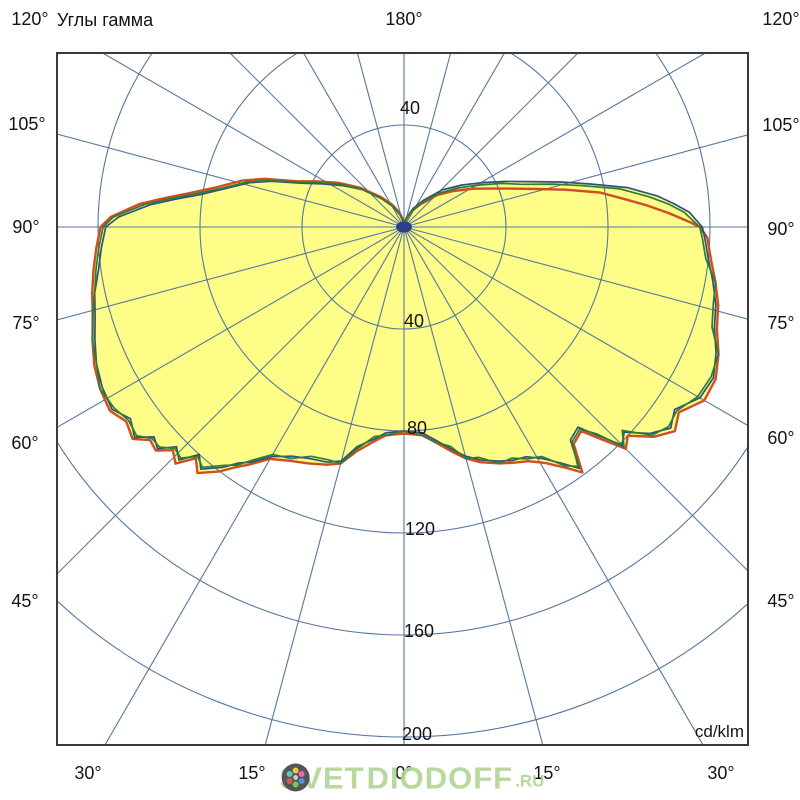 The width and height of the screenshot is (800, 800). What do you see at coordinates (417, 734) in the screenshot?
I see `radial-tick-label: 200` at bounding box center [417, 734].